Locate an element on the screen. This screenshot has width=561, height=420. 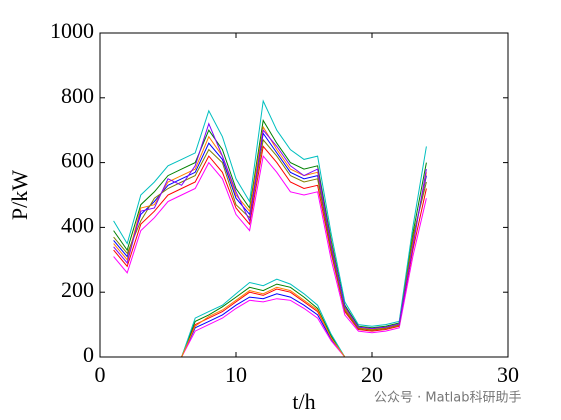
y-tick-label: 600 is located at coordinates (77, 160).